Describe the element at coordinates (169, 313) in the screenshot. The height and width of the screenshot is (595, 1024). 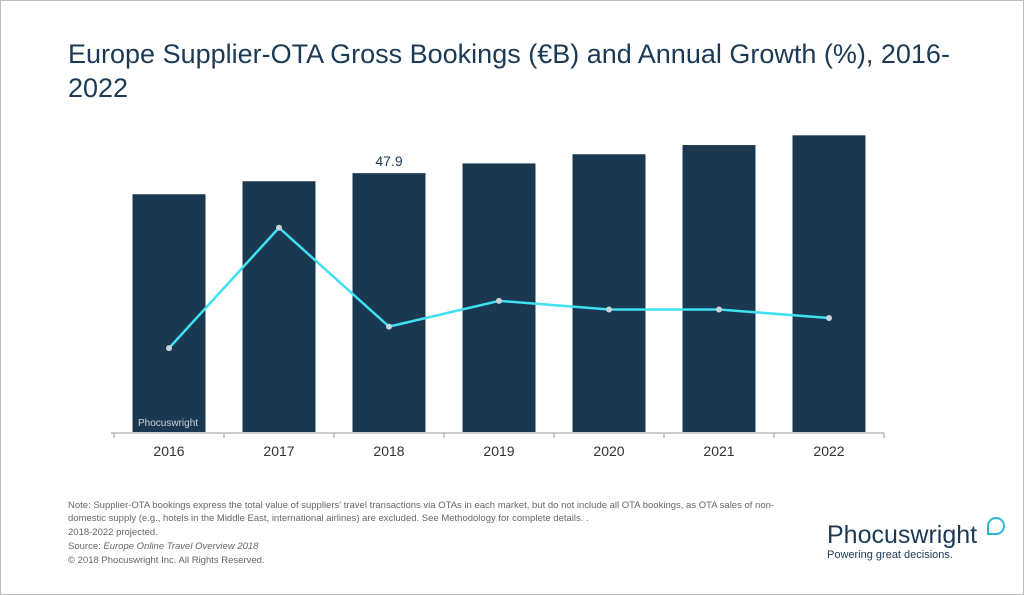
I see `bar-2016` at that location.